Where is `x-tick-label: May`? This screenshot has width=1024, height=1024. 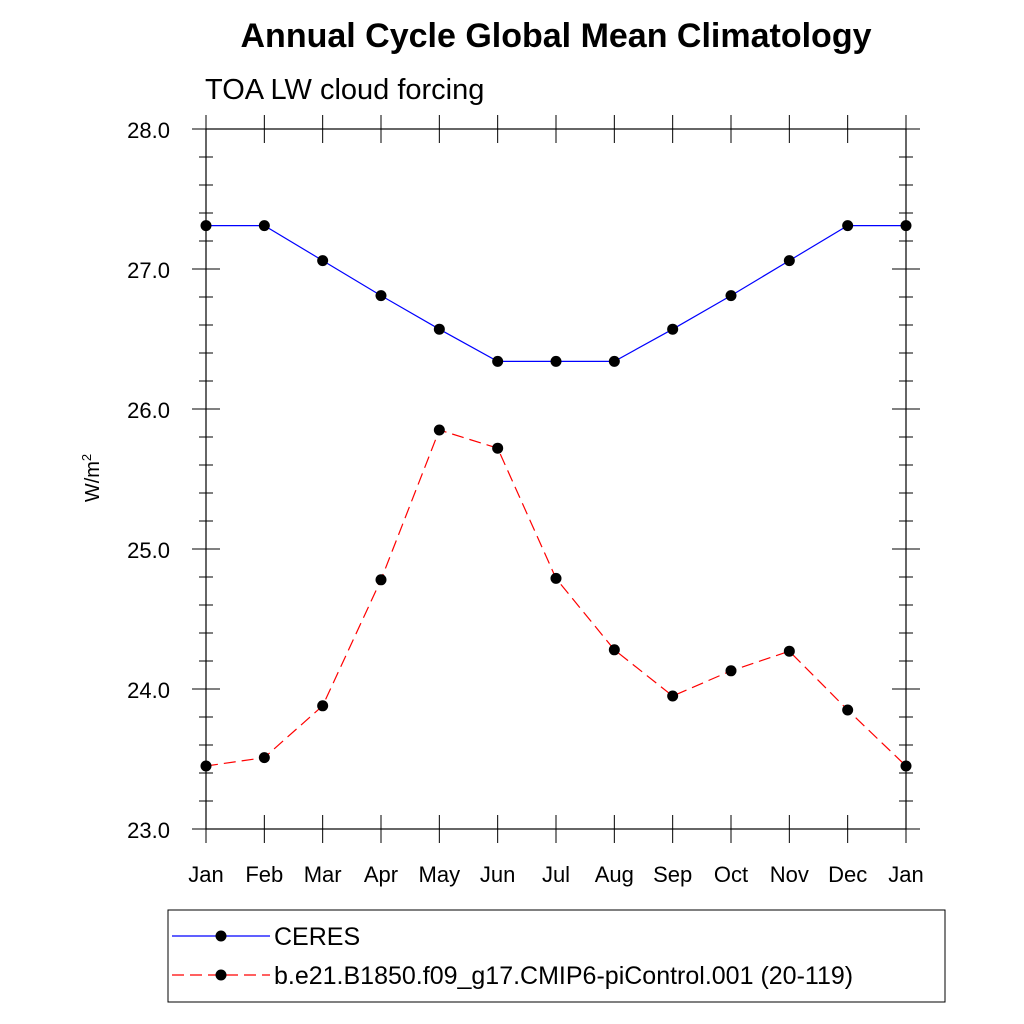
x-tick-label: May is located at coordinates (440, 874).